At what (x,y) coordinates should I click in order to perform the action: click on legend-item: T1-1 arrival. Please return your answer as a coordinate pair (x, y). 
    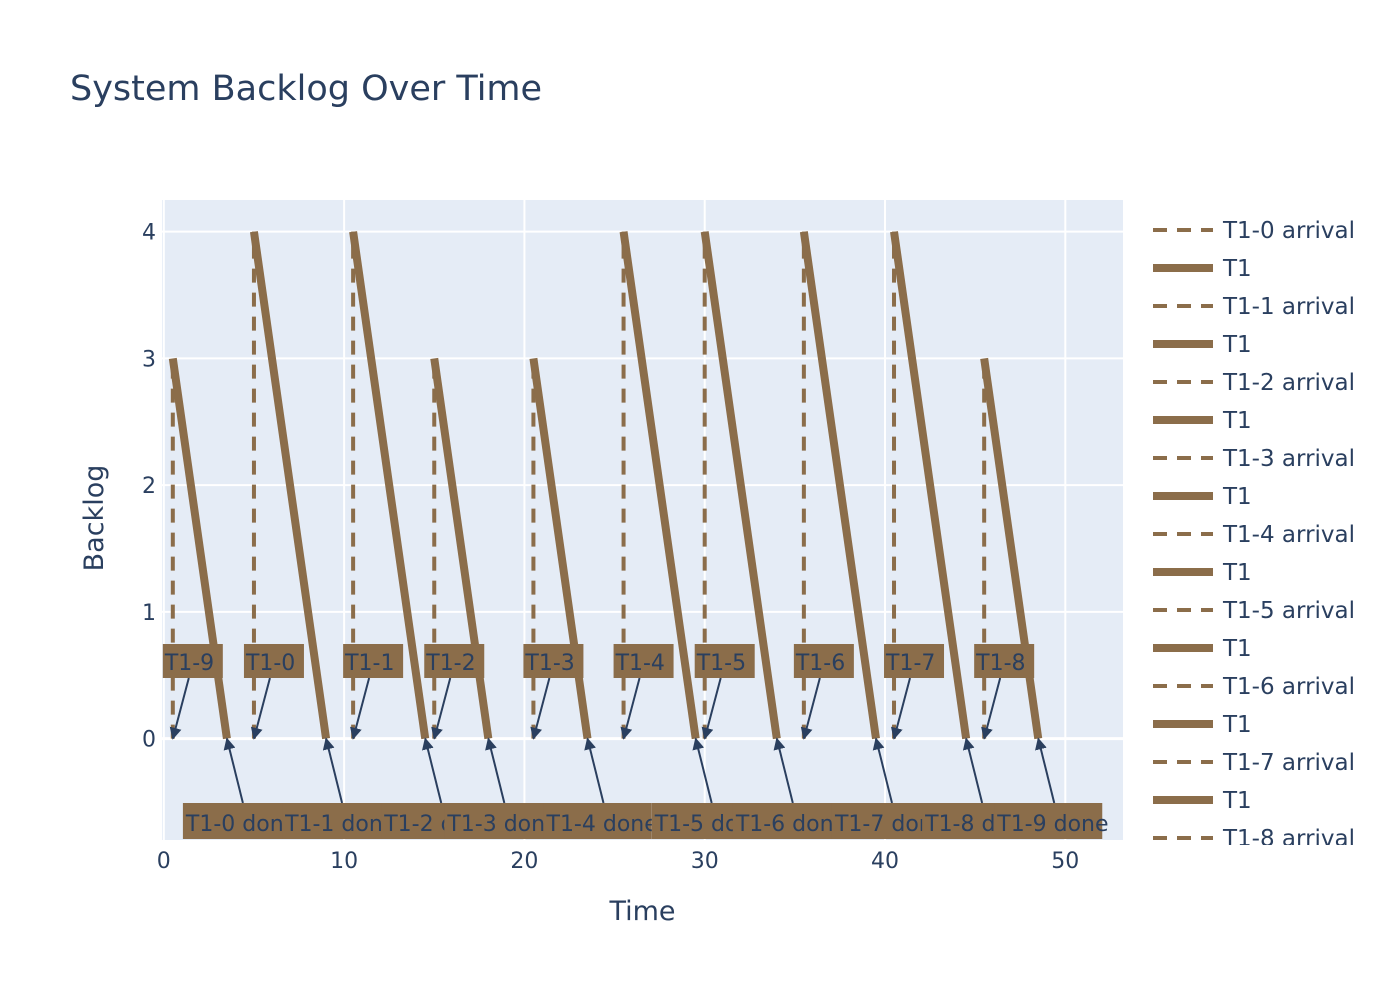
    Looking at the image, I should click on (1254, 307).